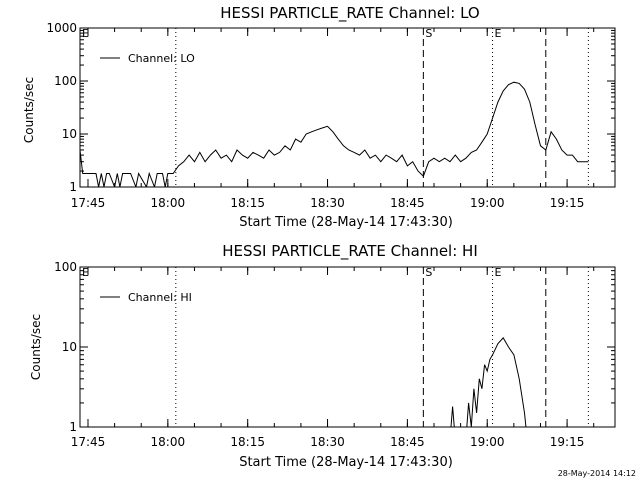 This screenshot has height=480, width=640. Describe the element at coordinates (73, 427) in the screenshot. I see `hi-y-tick-label: 1` at that location.